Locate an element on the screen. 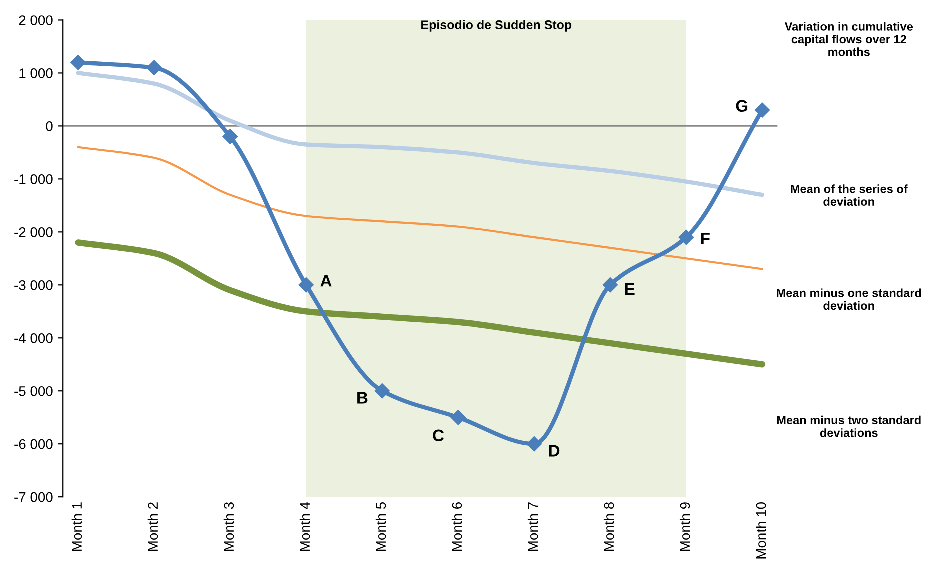  x-tick-label: Month 3 is located at coordinates (229, 526).